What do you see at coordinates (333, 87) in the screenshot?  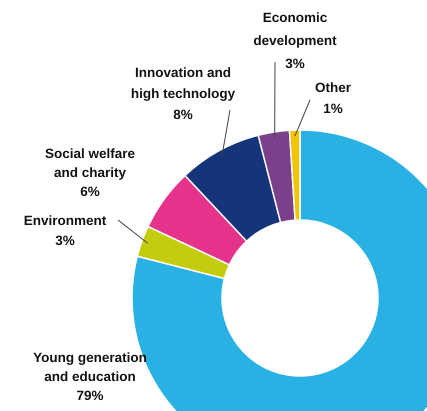 I see `slice-label: Other` at bounding box center [333, 87].